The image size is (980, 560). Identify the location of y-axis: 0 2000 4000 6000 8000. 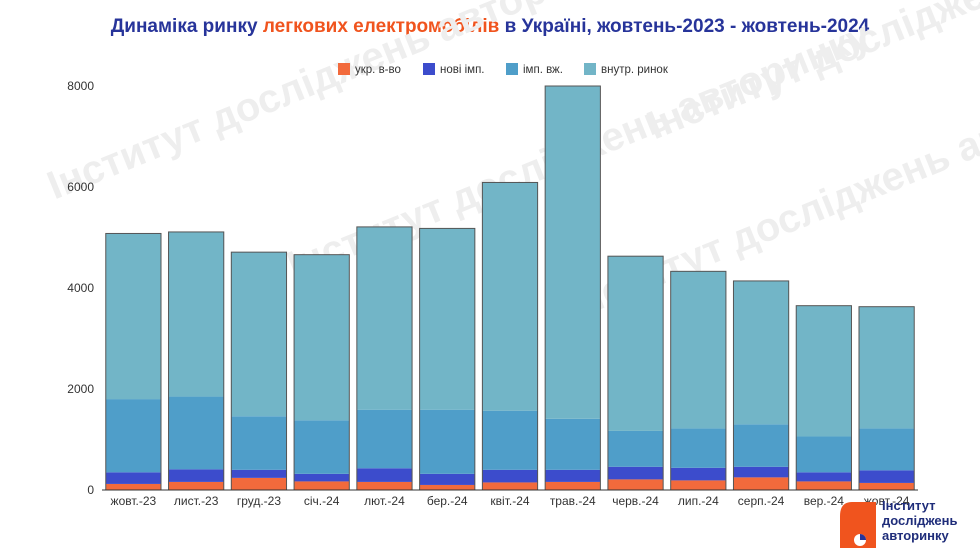
(80, 288).